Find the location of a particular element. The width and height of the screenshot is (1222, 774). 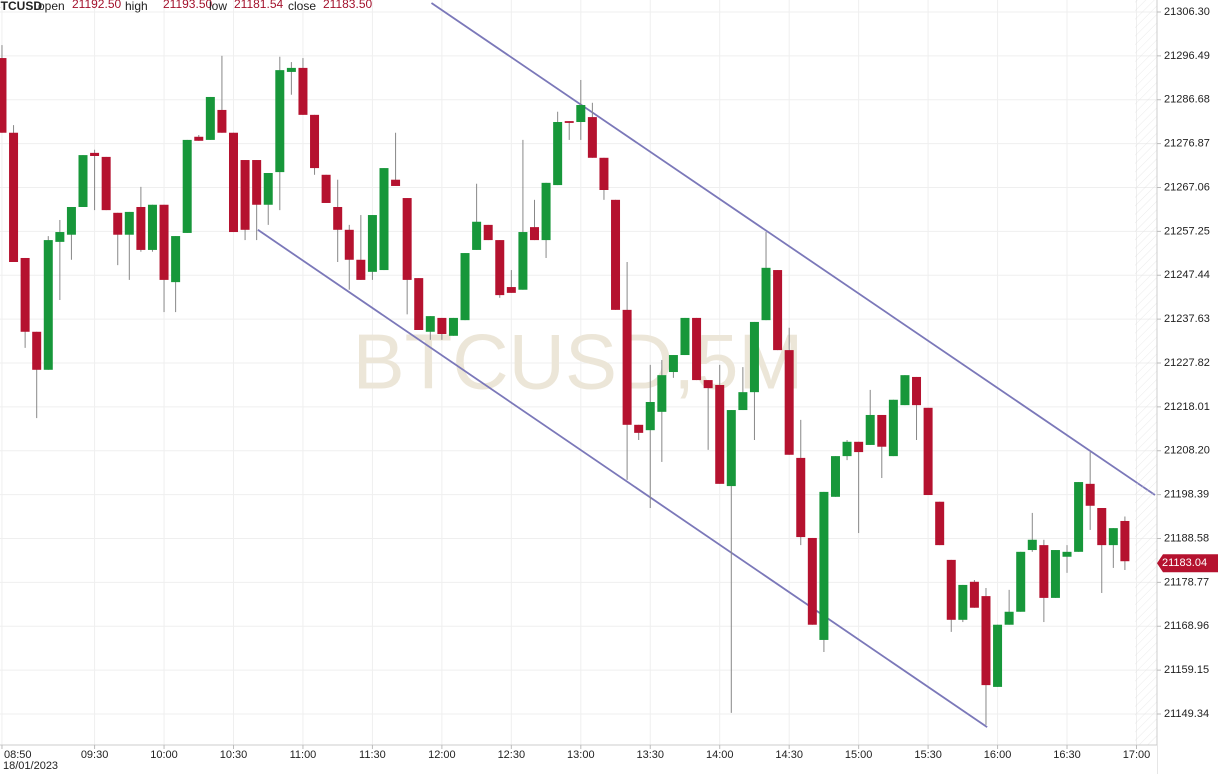

x-tick-label: 14:00 is located at coordinates (720, 755).